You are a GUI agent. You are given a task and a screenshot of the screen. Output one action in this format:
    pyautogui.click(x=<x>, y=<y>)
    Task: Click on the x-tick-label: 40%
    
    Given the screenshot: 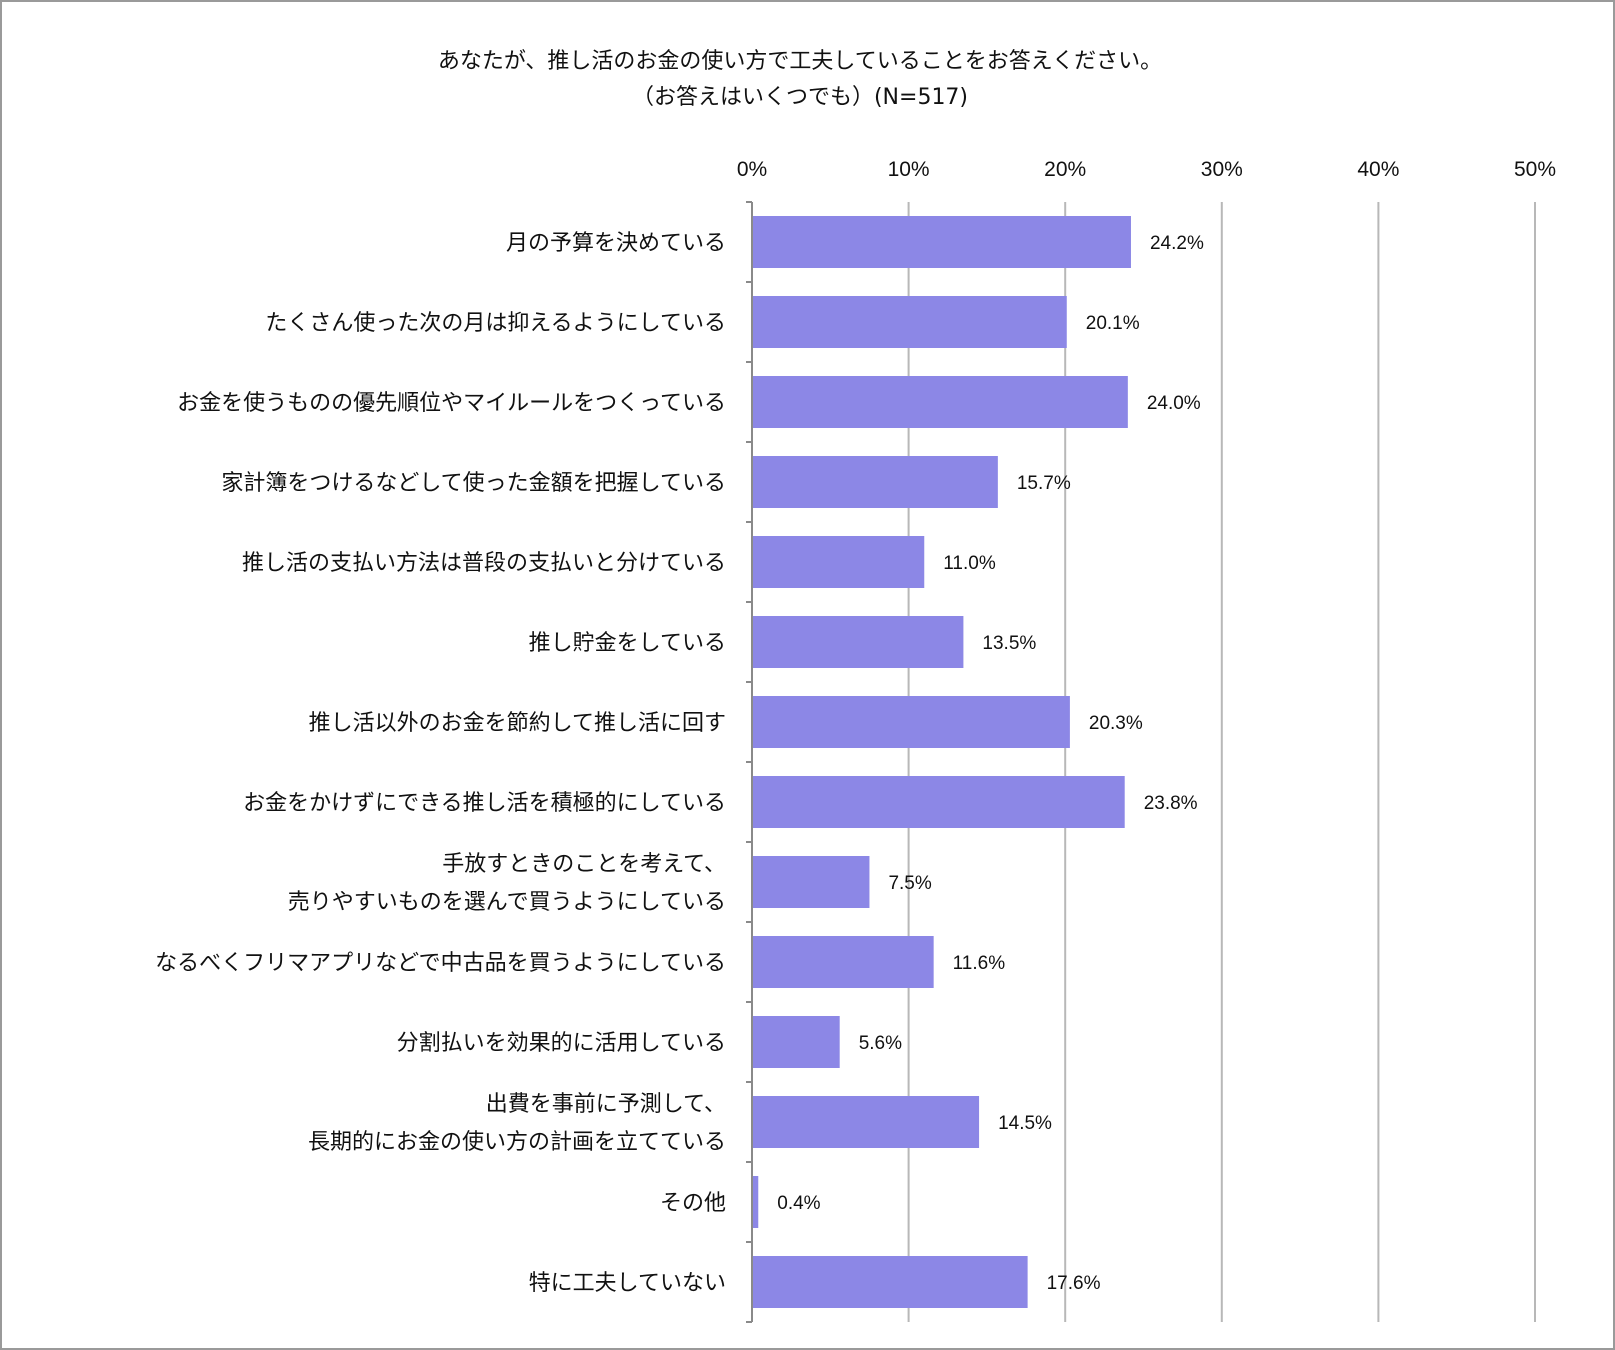 What is the action you would take?
    pyautogui.click(x=1378, y=169)
    